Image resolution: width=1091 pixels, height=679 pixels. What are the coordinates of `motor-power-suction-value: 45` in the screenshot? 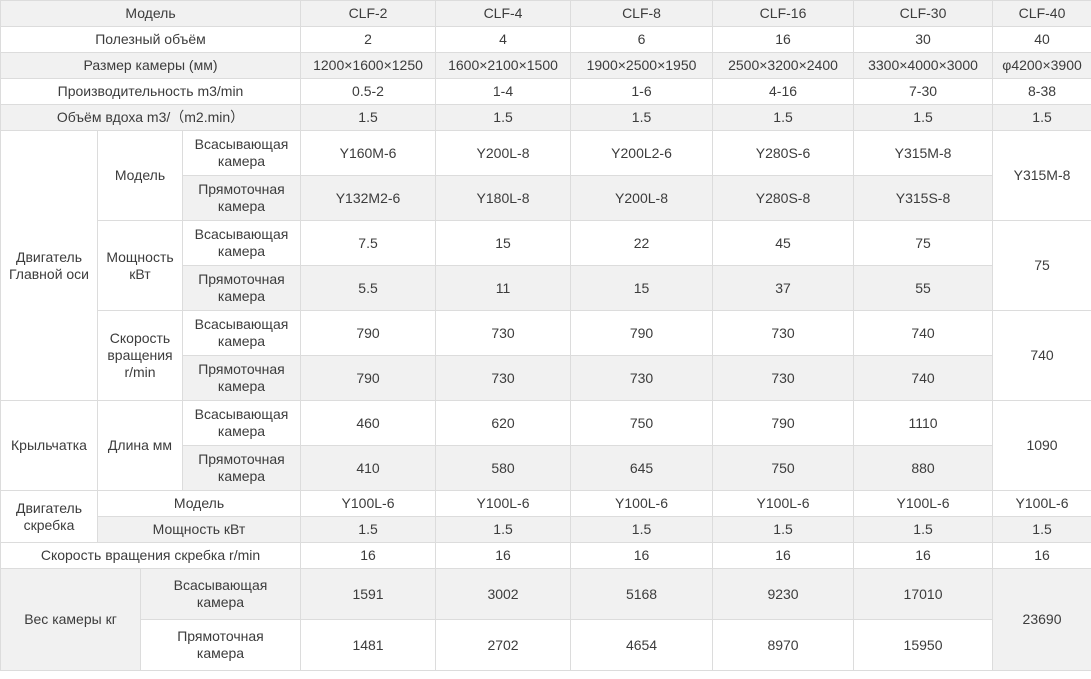 It's located at (783, 243).